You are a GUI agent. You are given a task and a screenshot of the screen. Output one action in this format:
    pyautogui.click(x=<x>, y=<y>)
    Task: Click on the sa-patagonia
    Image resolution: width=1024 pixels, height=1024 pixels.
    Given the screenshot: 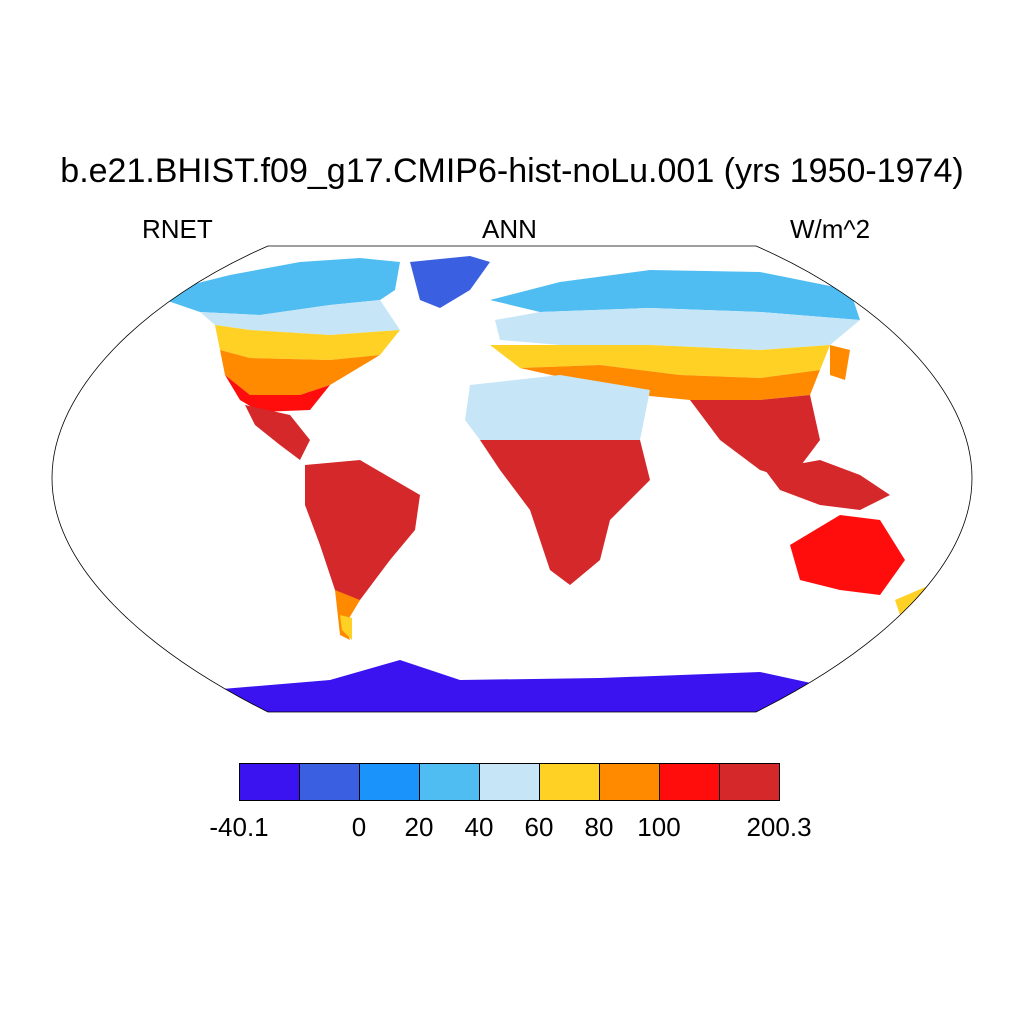 What is the action you would take?
    pyautogui.click(x=346, y=627)
    